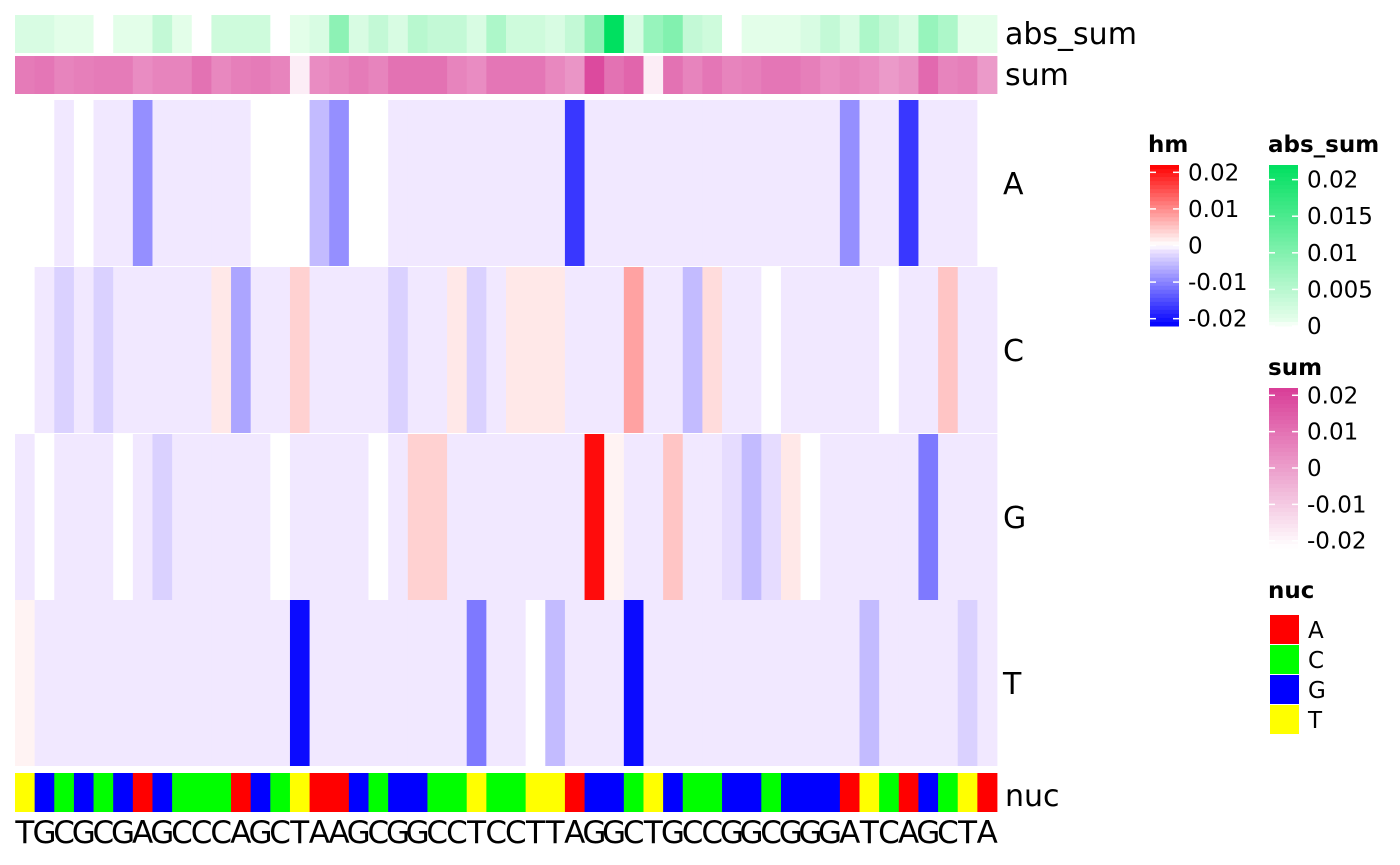 Image resolution: width=1400 pixels, height=865 pixels. What do you see at coordinates (1195, 247) in the screenshot?
I see `legend-hm-tick-label: 0` at bounding box center [1195, 247].